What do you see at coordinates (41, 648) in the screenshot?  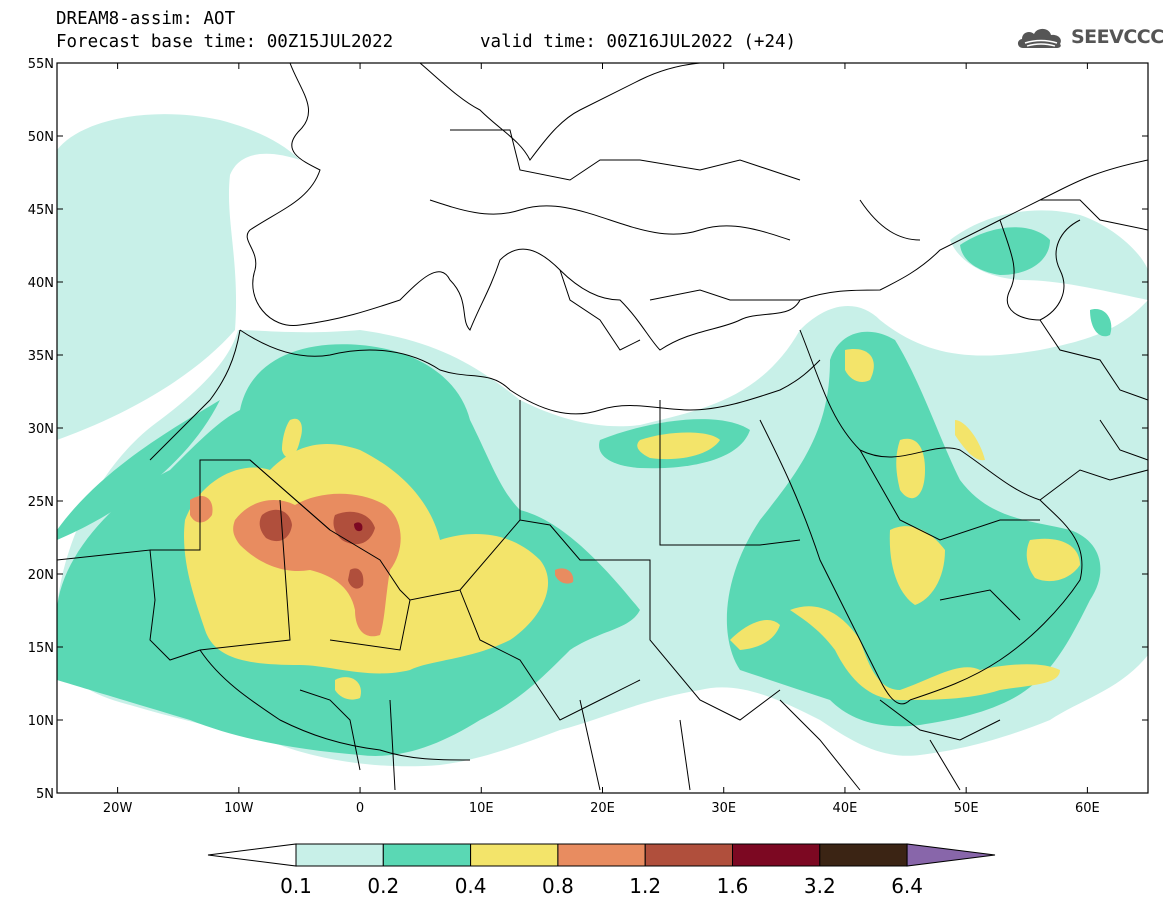 I see `y-tick-label: 15N` at bounding box center [41, 648].